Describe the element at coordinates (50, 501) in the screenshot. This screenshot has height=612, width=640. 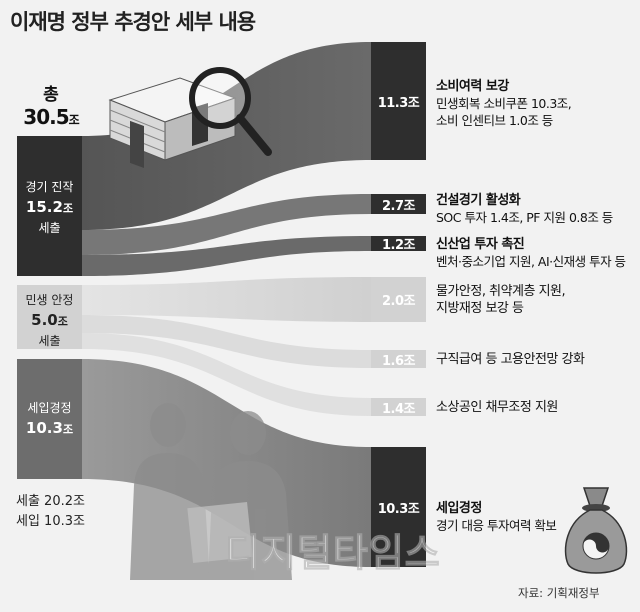
I see `summary-expenditure: 세출 20.2조` at that location.